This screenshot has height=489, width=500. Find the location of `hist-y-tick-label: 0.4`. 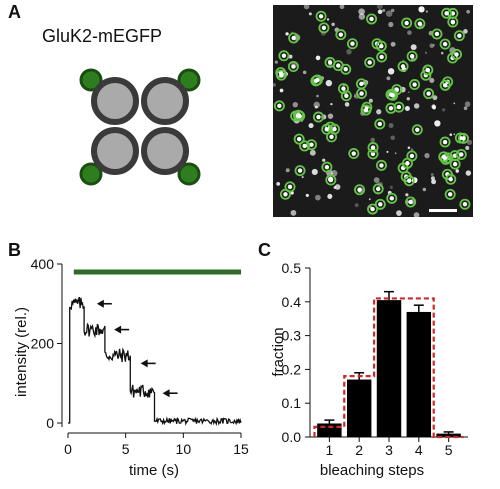

hist-y-tick-label: 0.4 is located at coordinates (292, 302).